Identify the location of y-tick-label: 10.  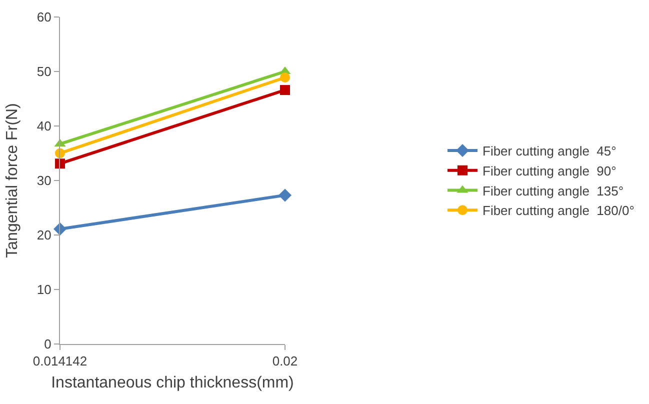
(44, 290).